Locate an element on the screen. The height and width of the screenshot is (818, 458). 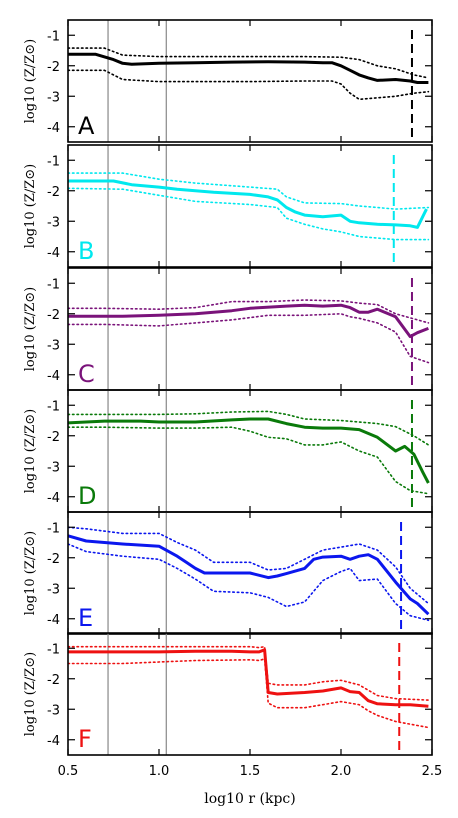
x-axis-label: log10 r (kpc) is located at coordinates (250, 799).